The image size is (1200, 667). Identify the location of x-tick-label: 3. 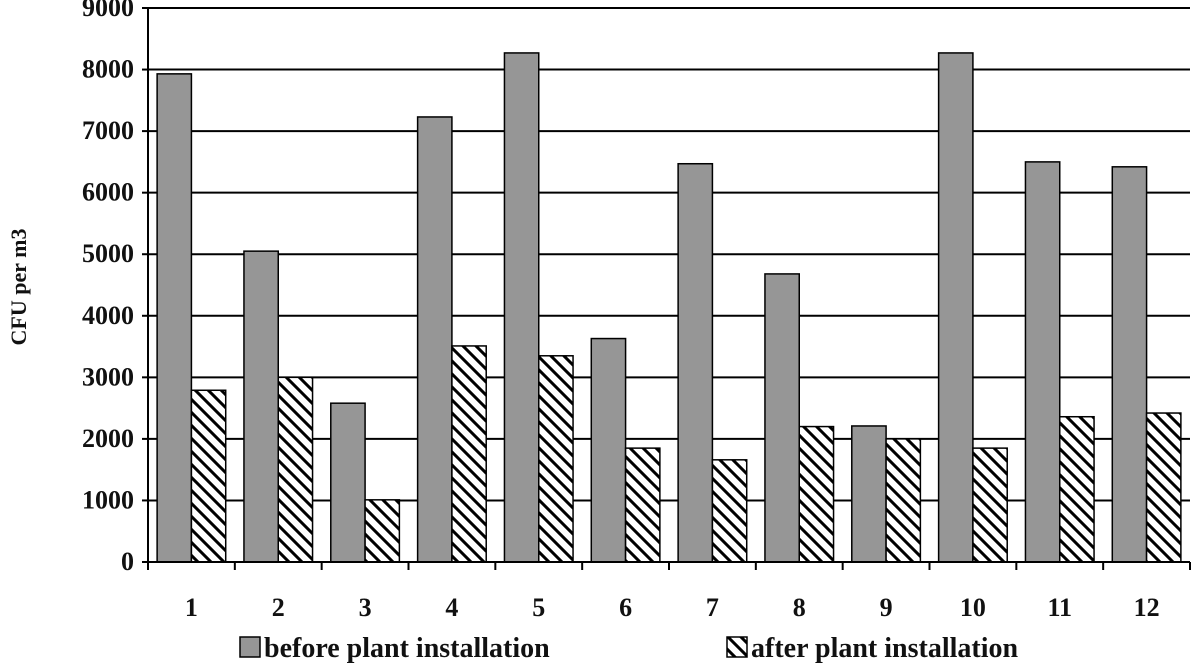
(365, 607).